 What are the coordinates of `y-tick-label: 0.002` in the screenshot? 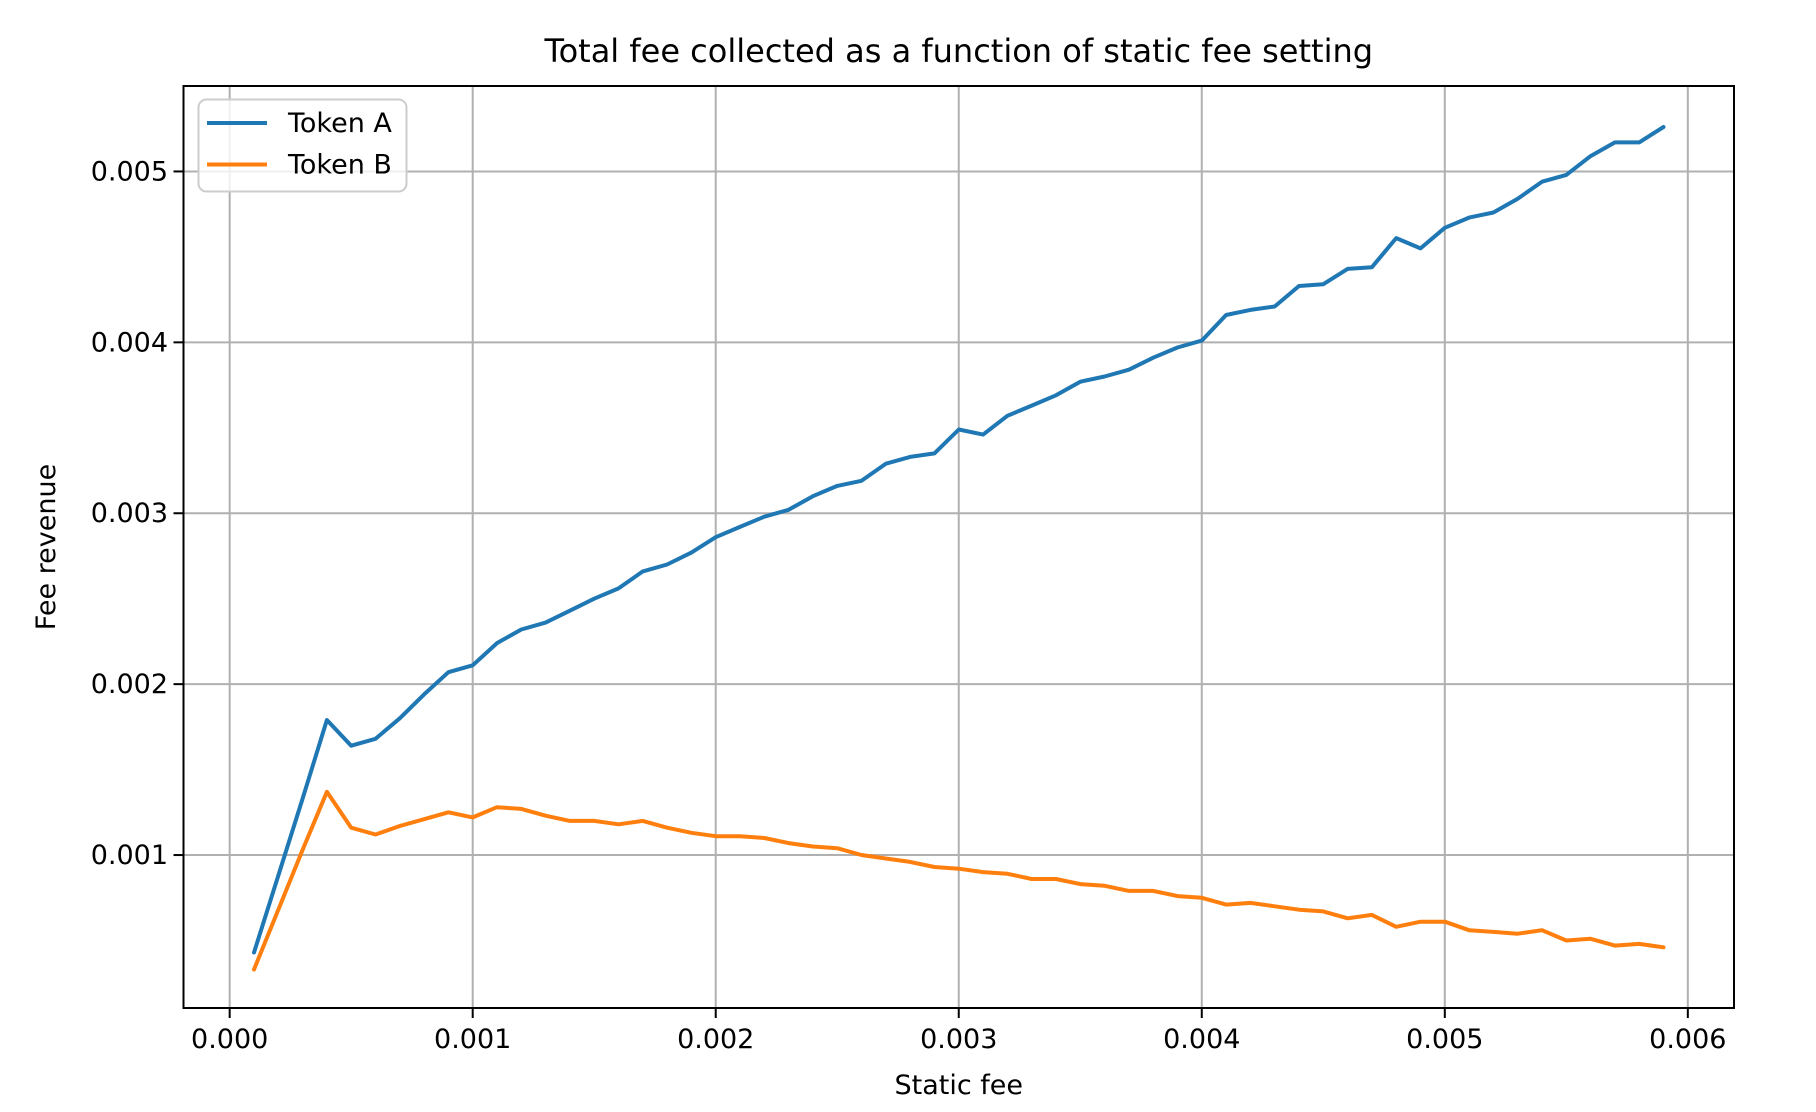 It's located at (129, 684).